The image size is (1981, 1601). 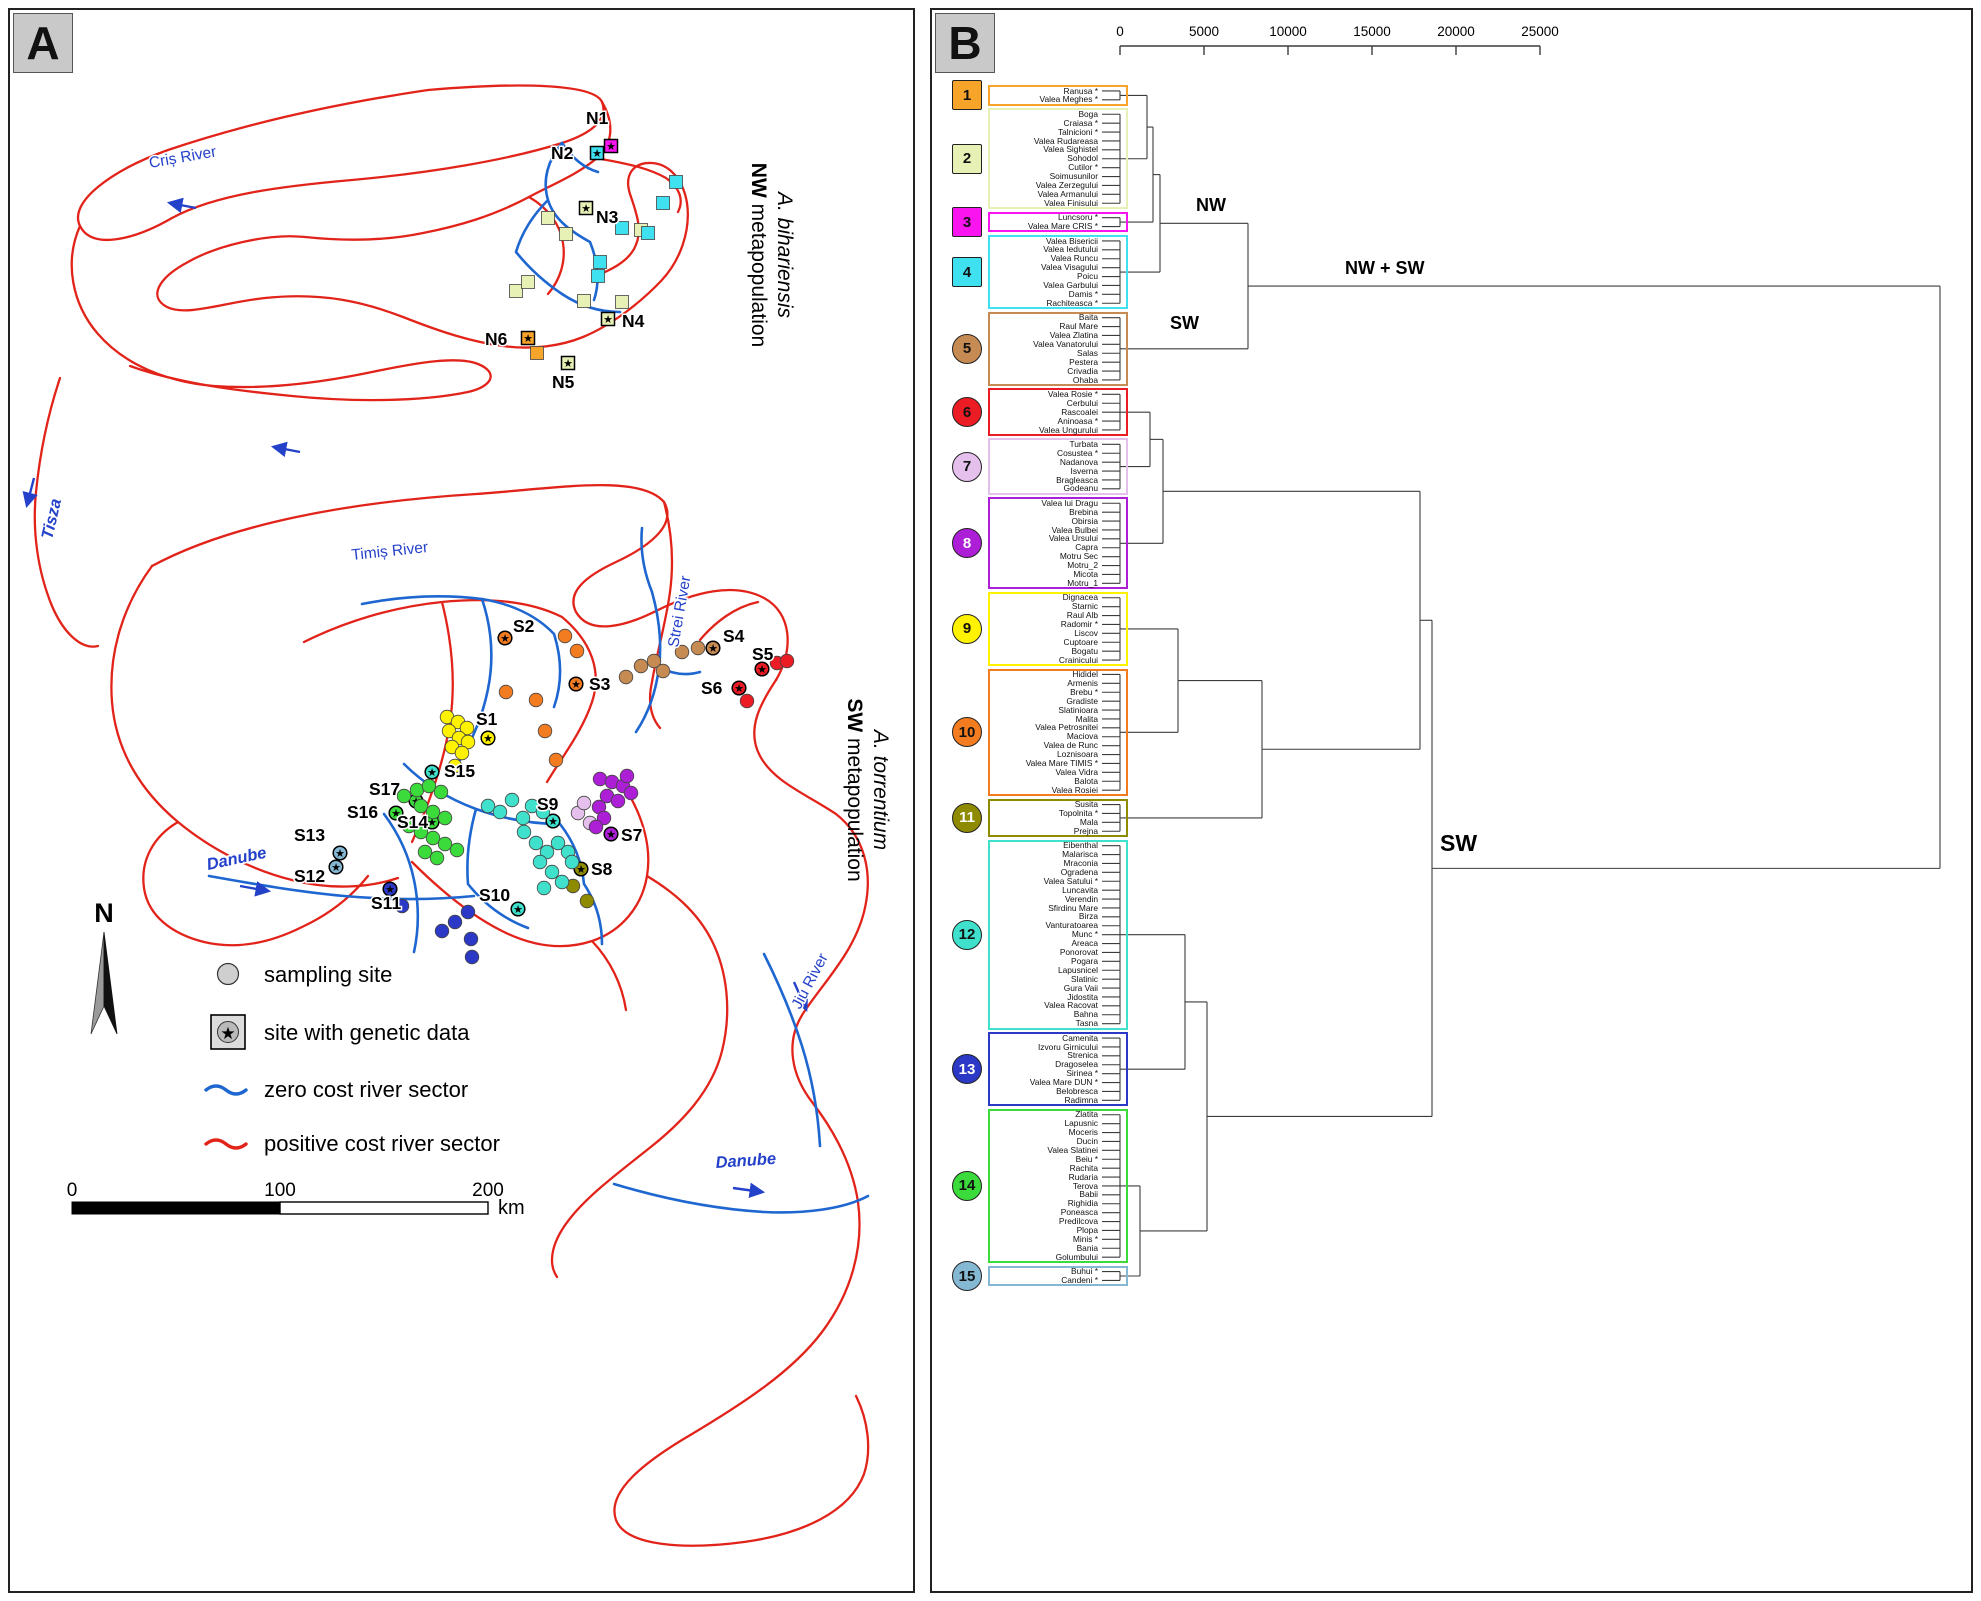 I want to click on dendro-site-name: Terova, so click(x=1085, y=1185).